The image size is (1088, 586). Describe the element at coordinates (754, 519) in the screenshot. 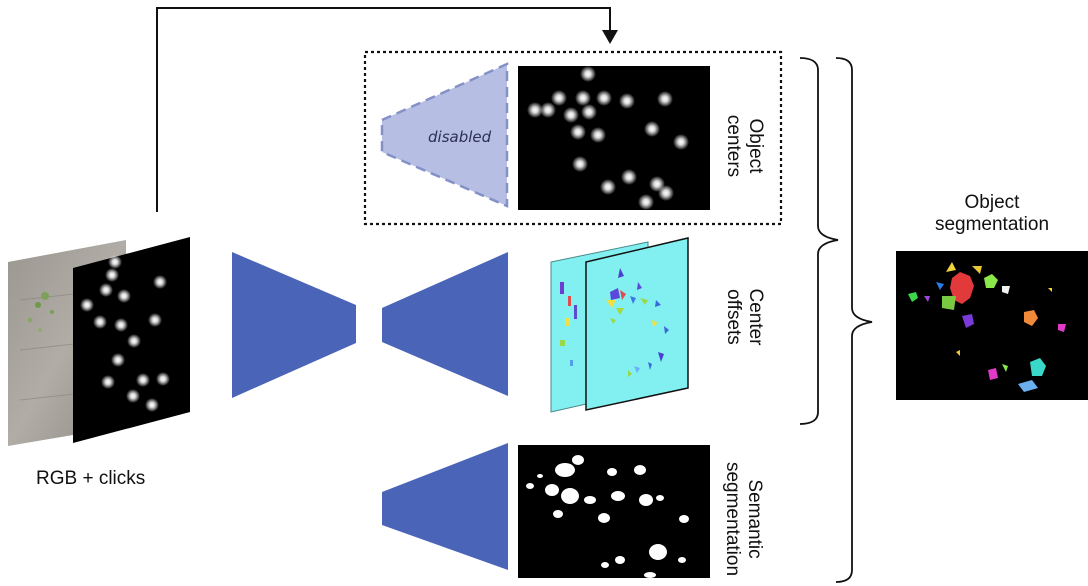

I see `semantic-segmentation-label-line1: Semantic` at that location.